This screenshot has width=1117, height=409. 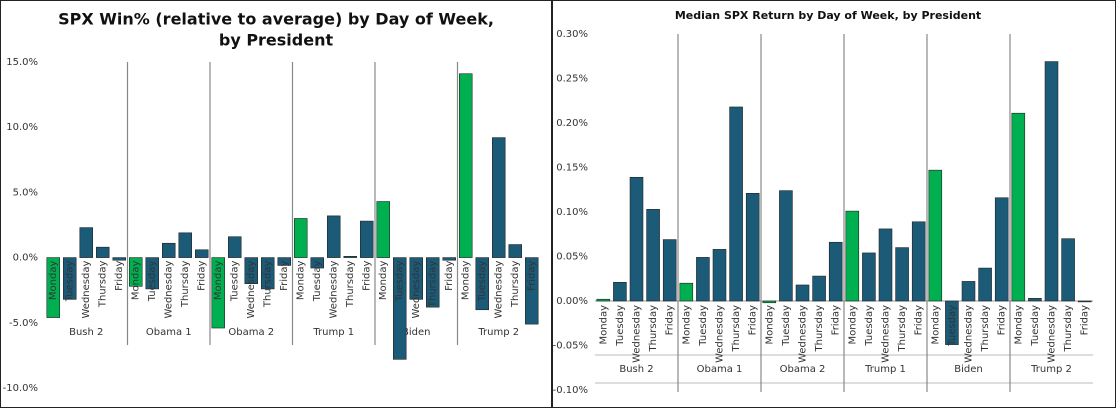 What do you see at coordinates (22, 62) in the screenshot?
I see `y-tick-label: 15.0%` at bounding box center [22, 62].